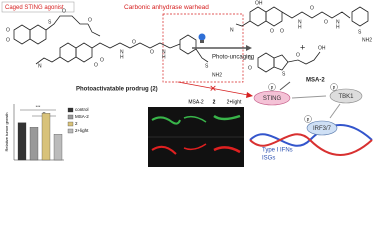  I want to click on column-label: 2+light, so click(234, 102).